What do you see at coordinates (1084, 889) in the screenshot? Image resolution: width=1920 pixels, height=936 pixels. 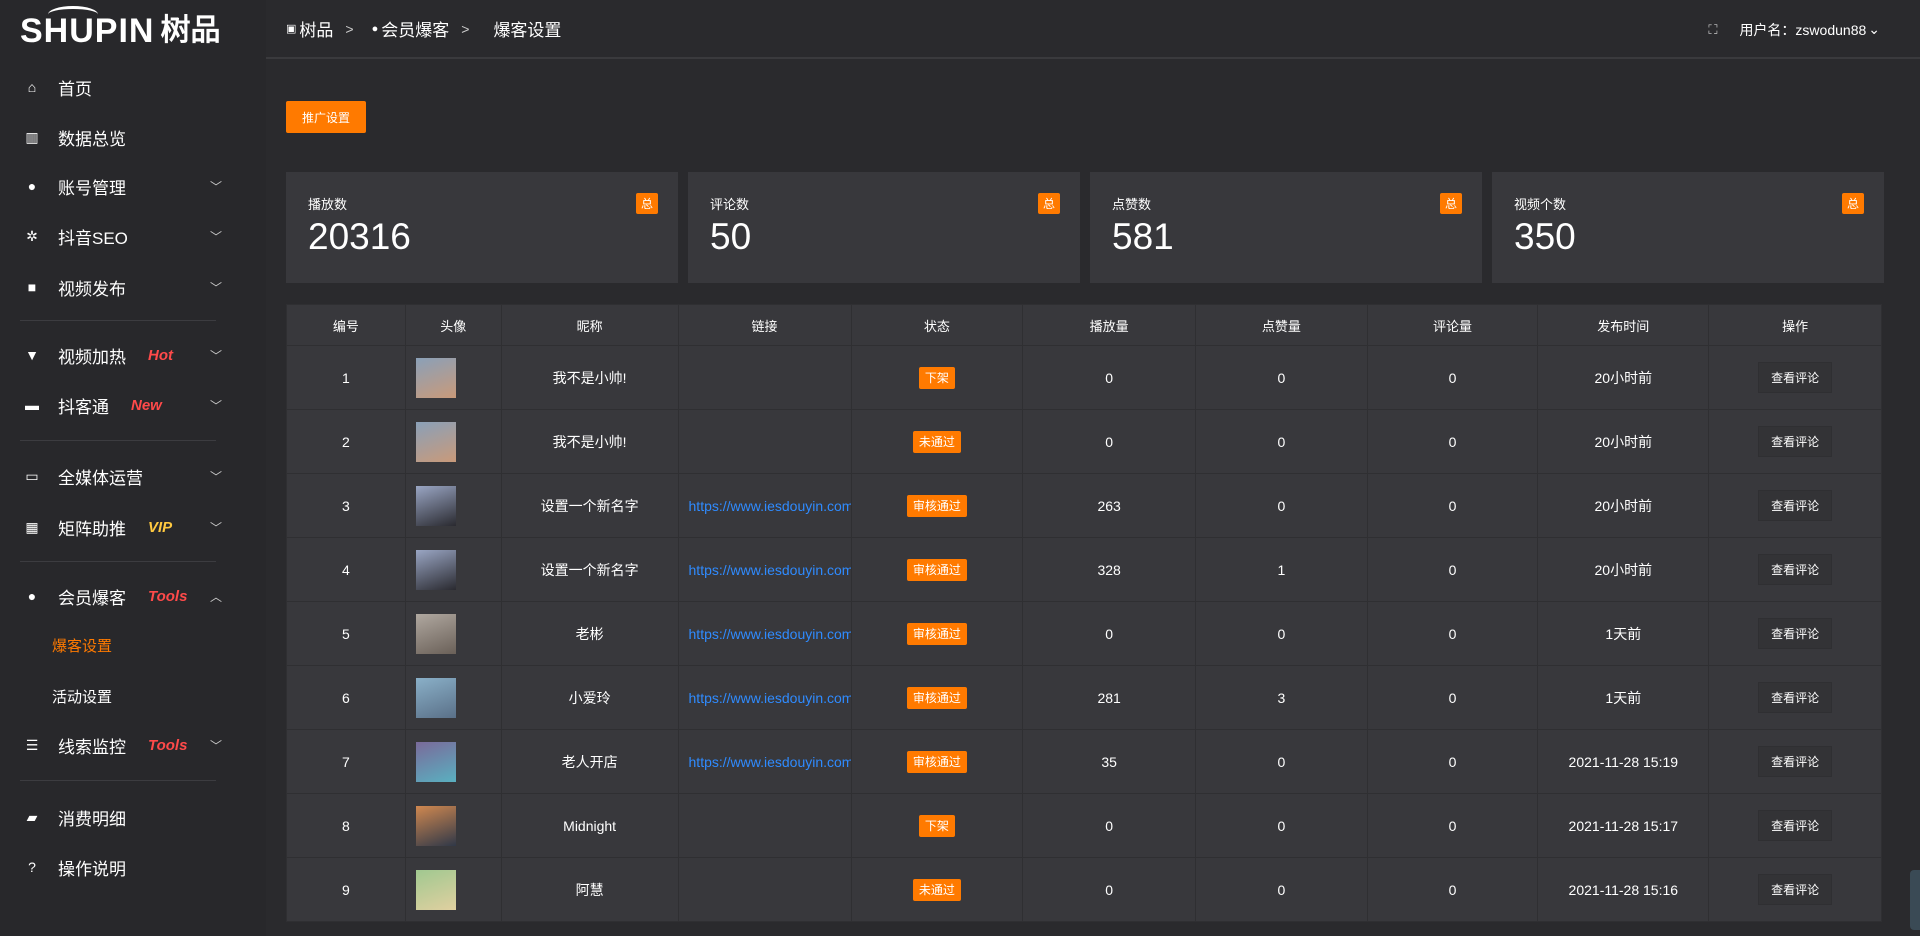 I see `table-row: 9 阿慧 未通过 0 0 0 2021-11-28 15:16 查看评论` at bounding box center [1084, 889].